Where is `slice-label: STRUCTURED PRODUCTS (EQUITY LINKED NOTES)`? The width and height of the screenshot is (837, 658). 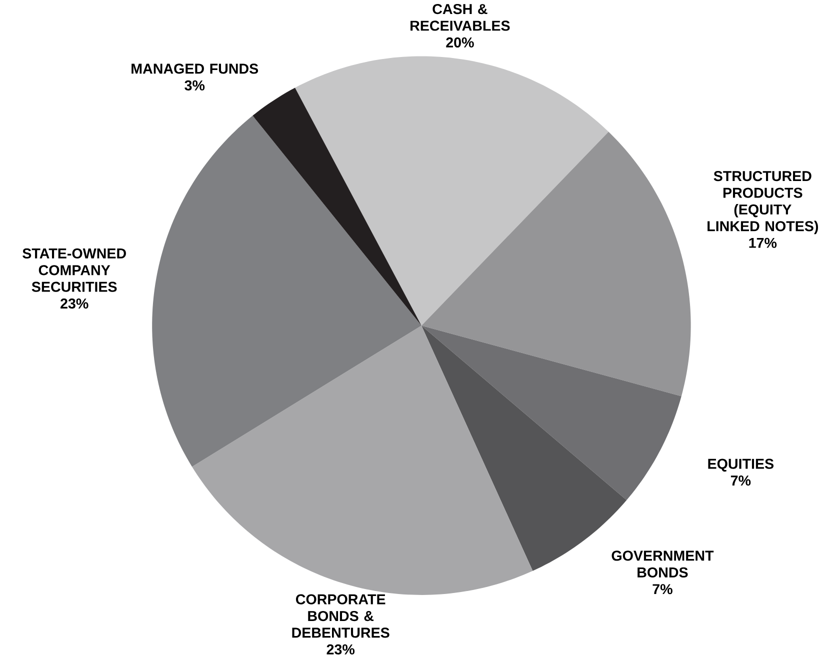 slice-label: STRUCTURED PRODUCTS (EQUITY LINKED NOTES) is located at coordinates (763, 202).